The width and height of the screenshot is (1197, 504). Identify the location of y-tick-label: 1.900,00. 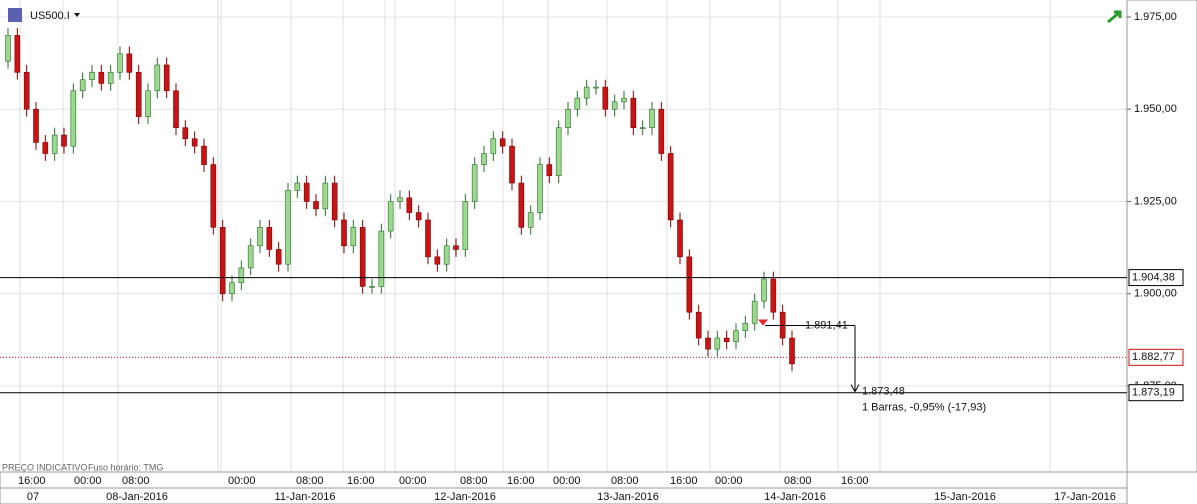
(1155, 294).